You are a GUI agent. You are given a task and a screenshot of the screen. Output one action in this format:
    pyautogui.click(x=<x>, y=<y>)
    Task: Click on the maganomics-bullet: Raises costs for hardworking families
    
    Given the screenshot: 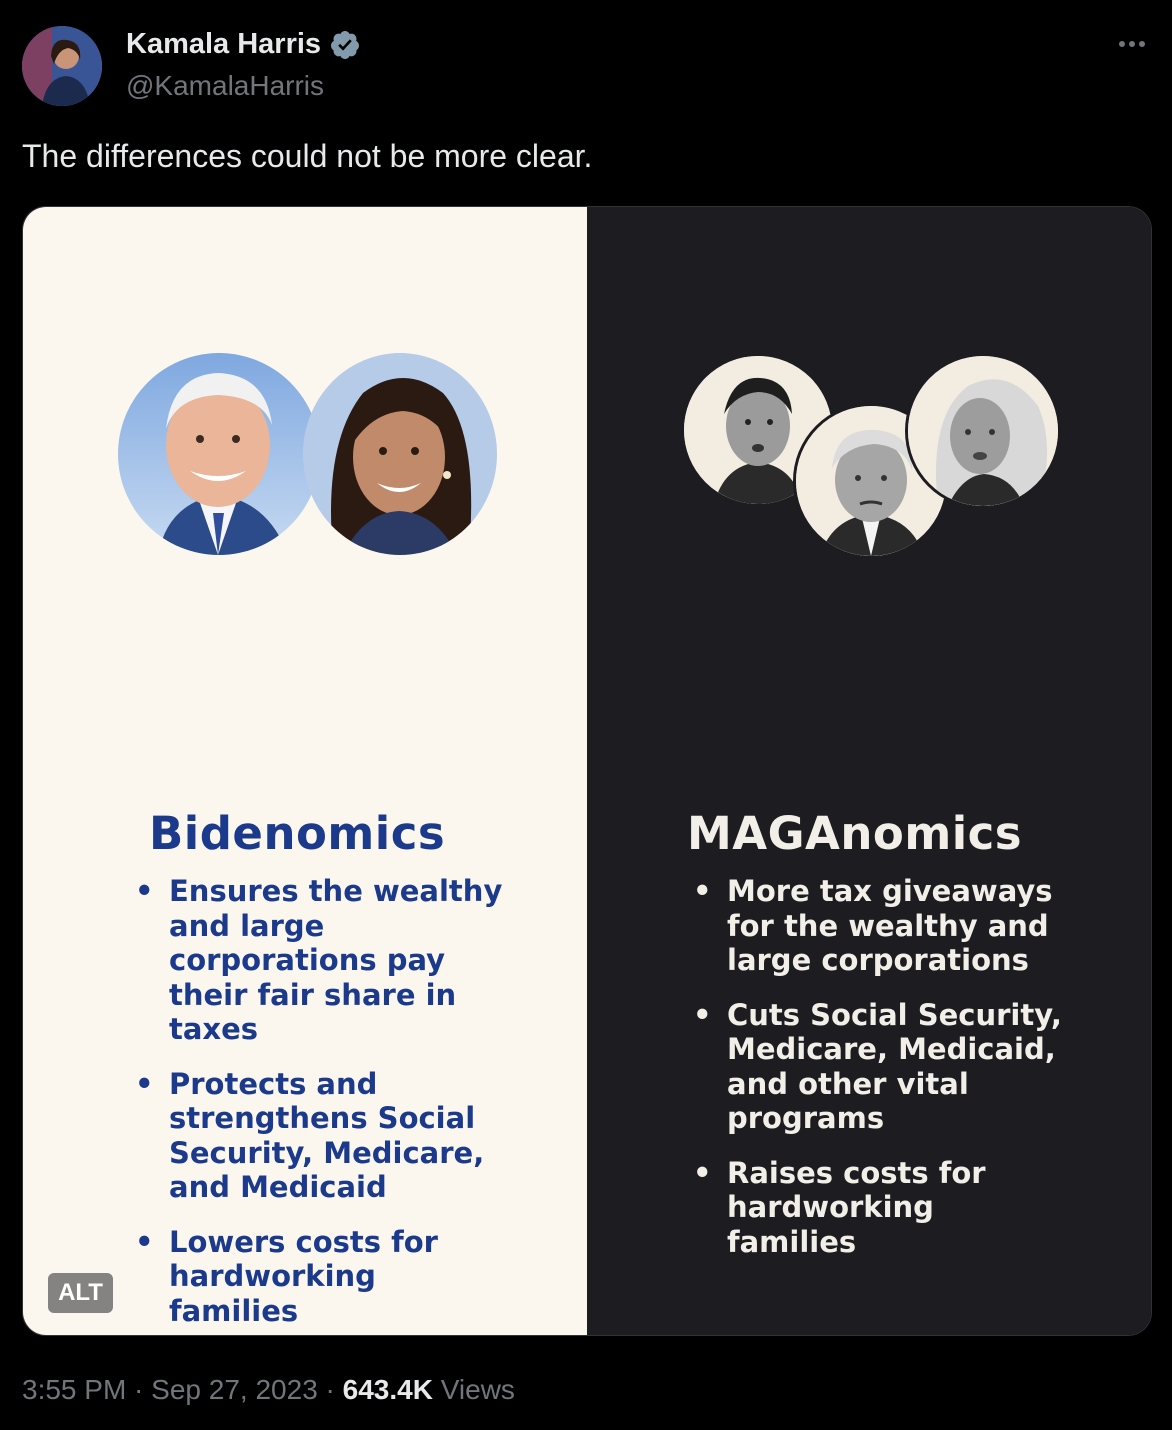 What is the action you would take?
    pyautogui.click(x=878, y=1208)
    